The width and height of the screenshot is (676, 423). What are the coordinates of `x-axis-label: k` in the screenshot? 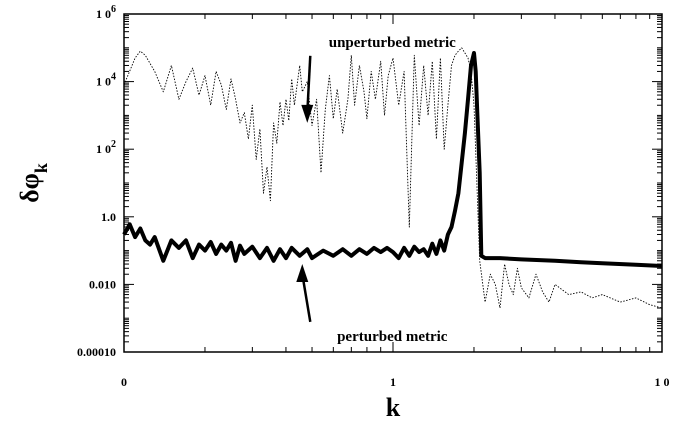 It's located at (393, 407).